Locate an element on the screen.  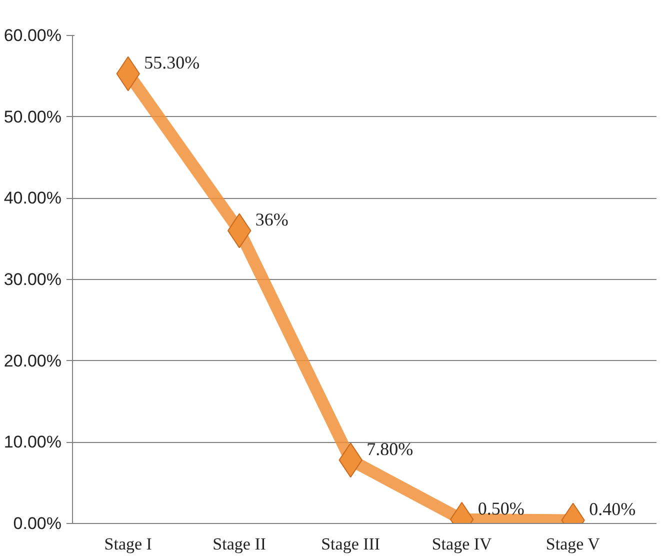
x-tick-label: Stage V is located at coordinates (573, 544).